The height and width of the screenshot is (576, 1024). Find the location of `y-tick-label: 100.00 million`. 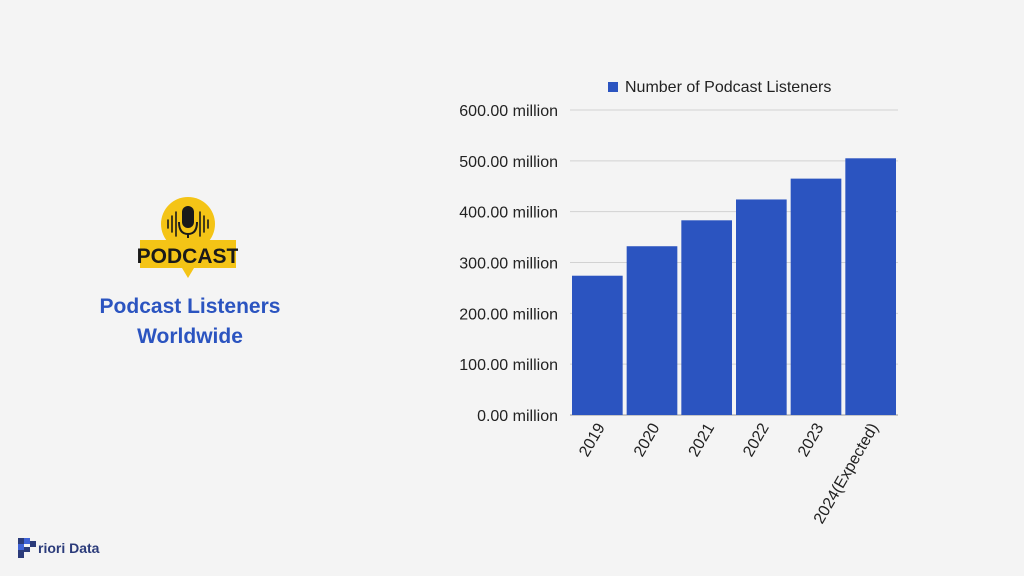

y-tick-label: 100.00 million is located at coordinates (508, 365).